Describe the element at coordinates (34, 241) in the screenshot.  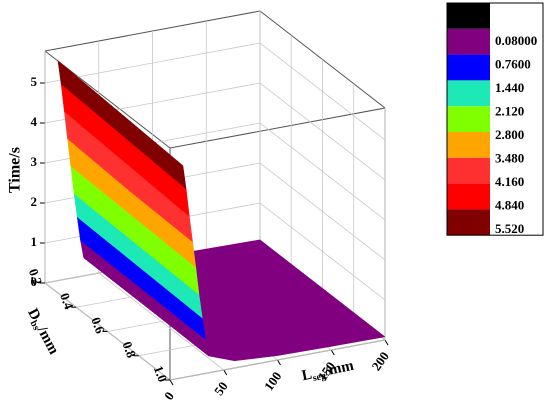
I see `z-tick-label: 1` at that location.